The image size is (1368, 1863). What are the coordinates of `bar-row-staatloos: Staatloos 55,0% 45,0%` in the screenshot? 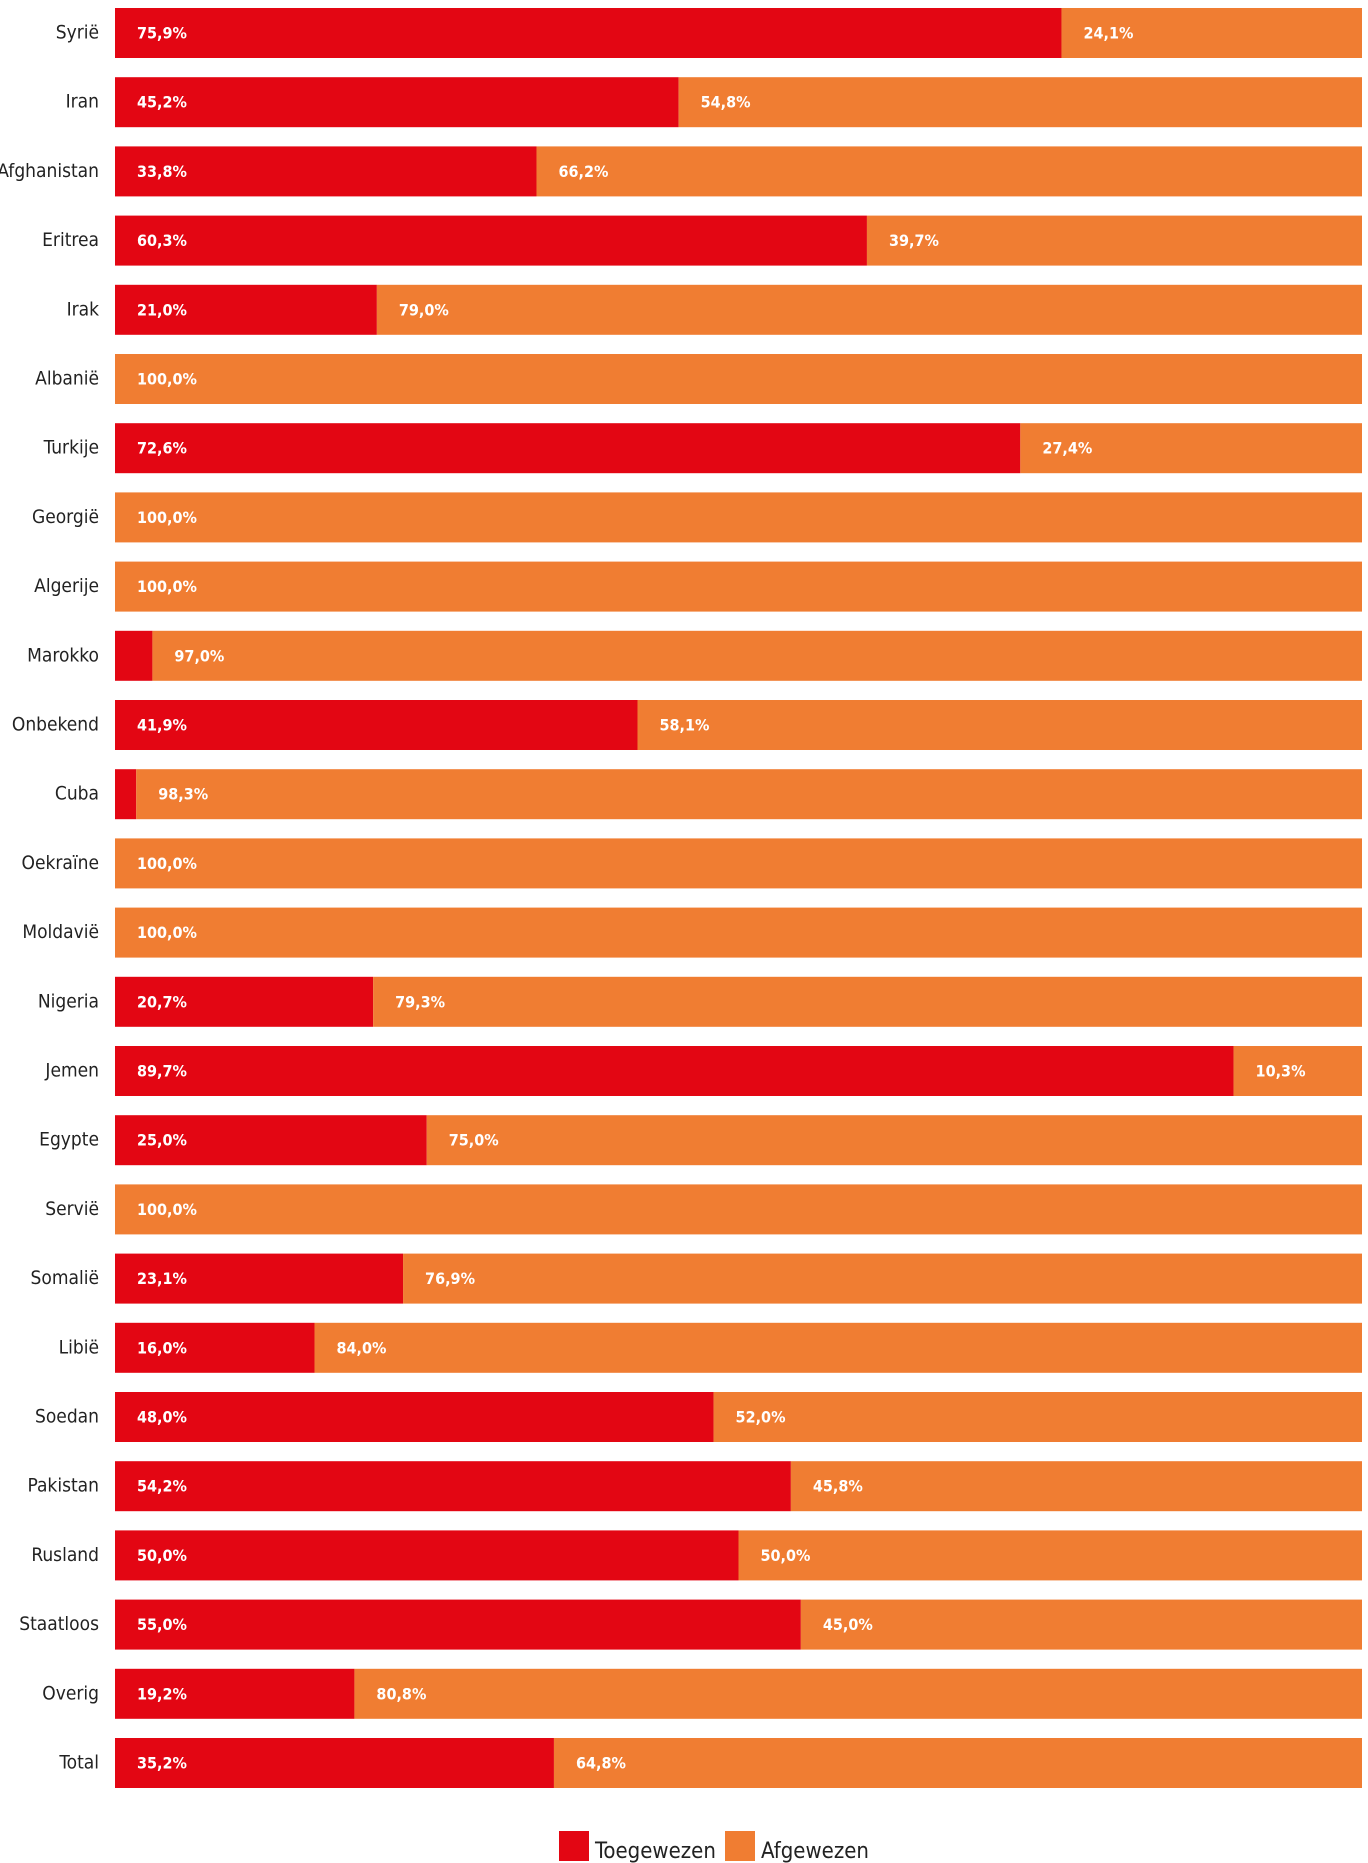 It's located at (690, 1624).